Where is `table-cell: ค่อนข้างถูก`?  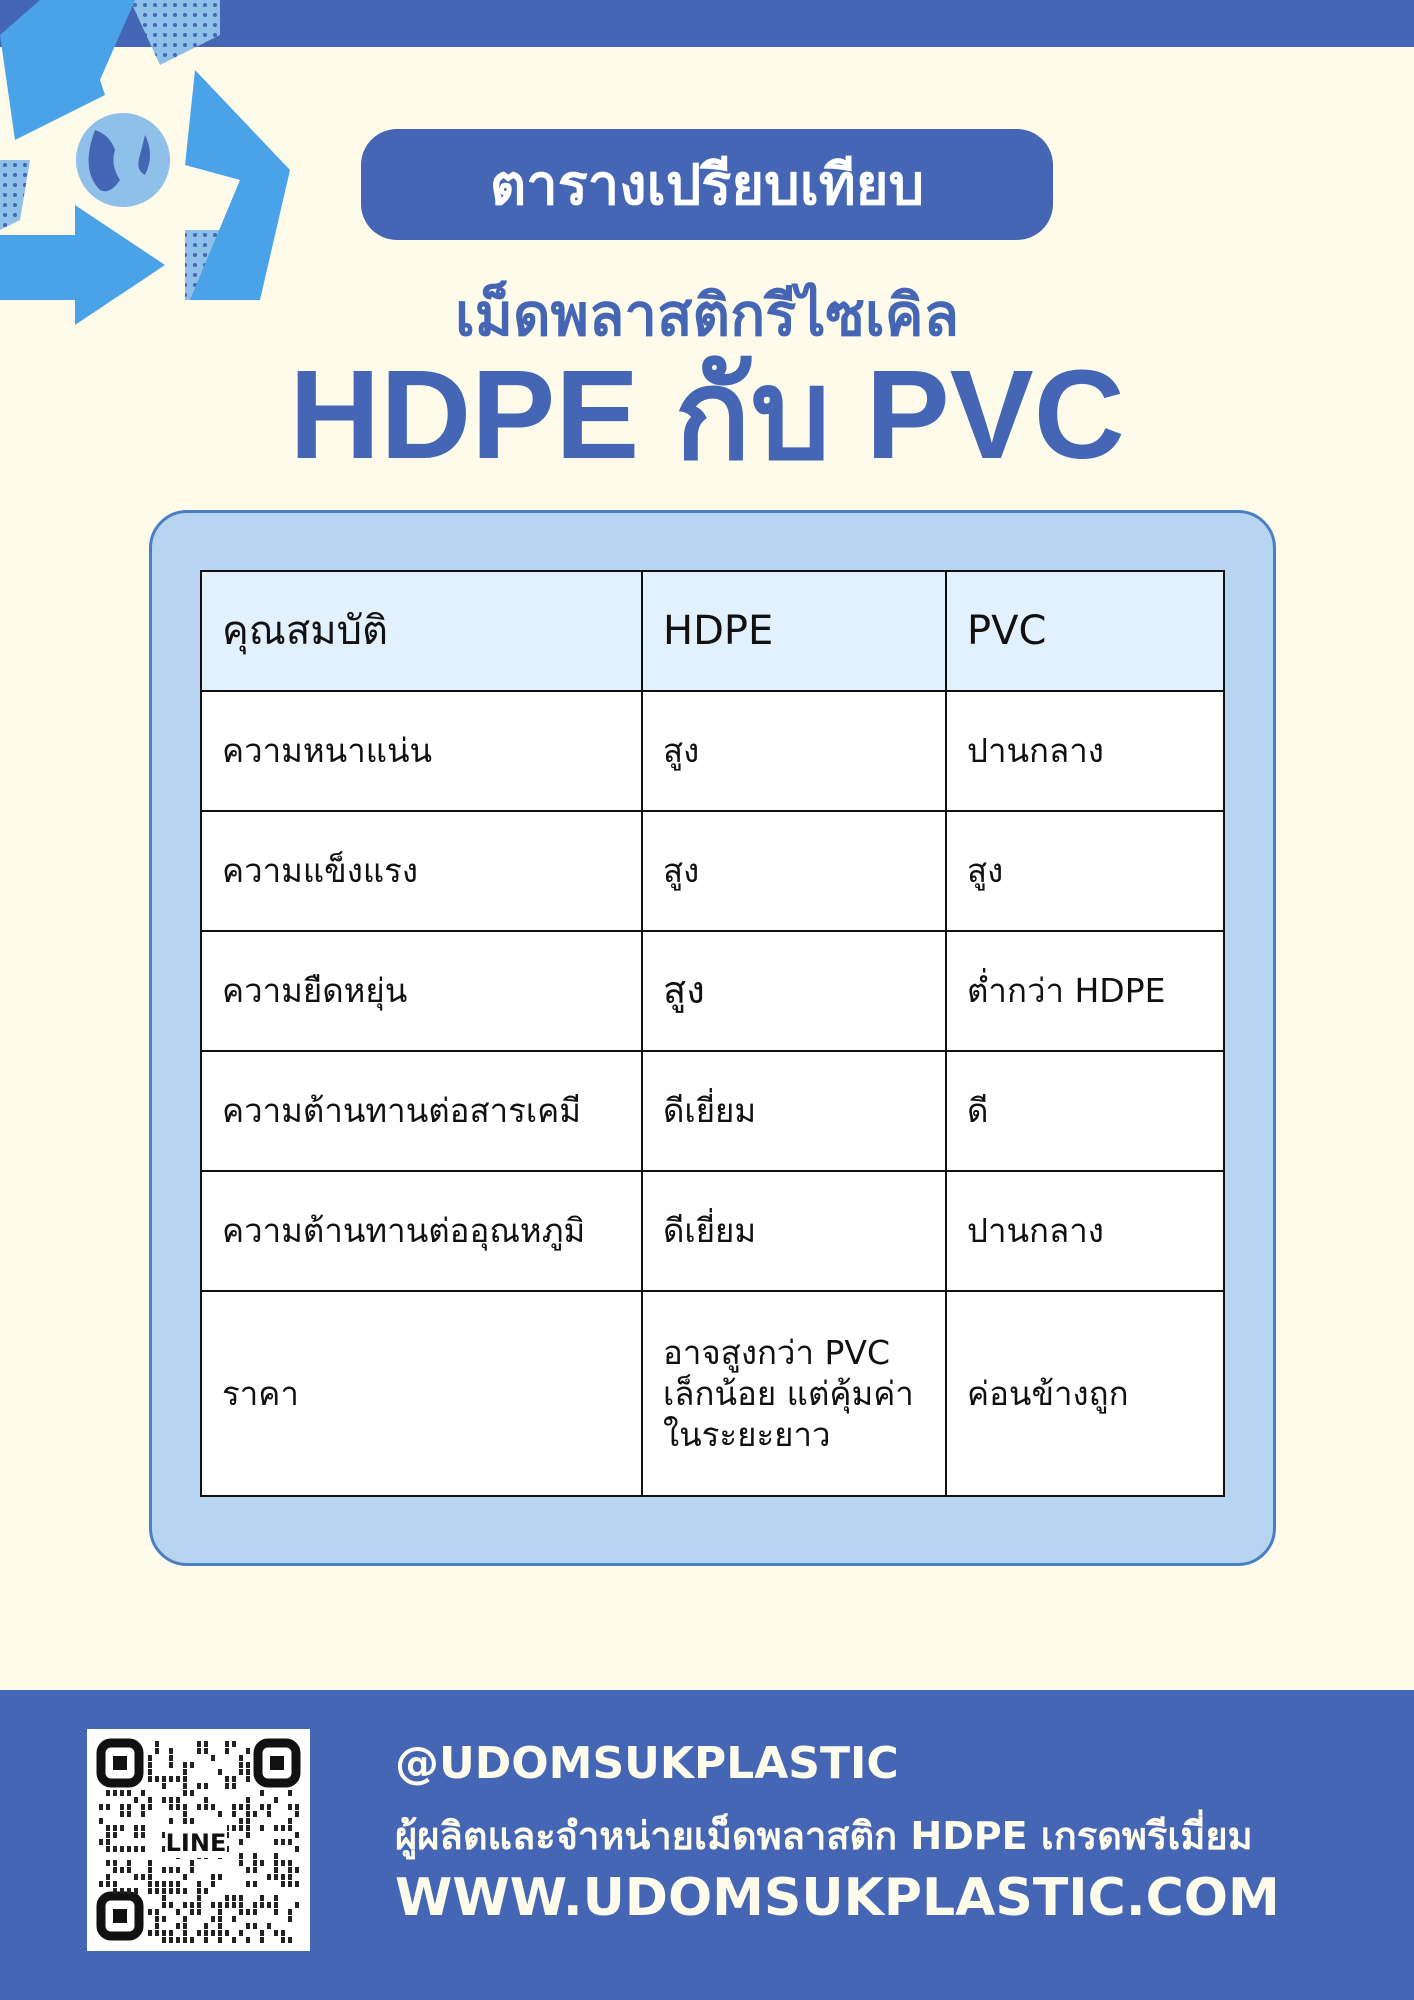 table-cell: ค่อนข้างถูก is located at coordinates (1085, 1393).